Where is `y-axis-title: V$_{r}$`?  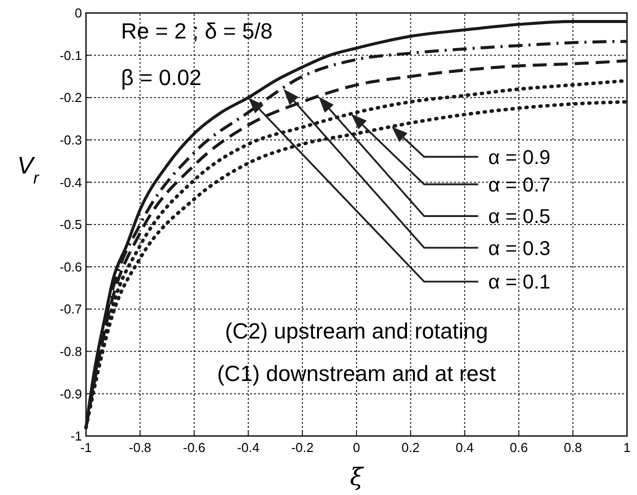
y-axis-title: V$_{r}$ is located at coordinates (28, 170).